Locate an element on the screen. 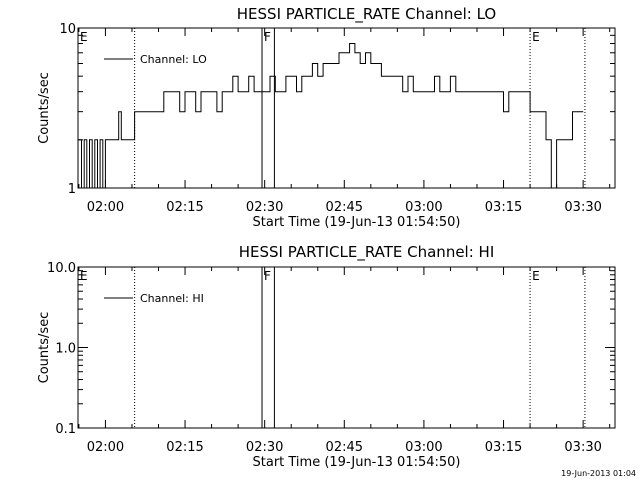 The height and width of the screenshot is (480, 640). chart-title: HESSI PARTICLE_RATE Channel: HI is located at coordinates (367, 252).